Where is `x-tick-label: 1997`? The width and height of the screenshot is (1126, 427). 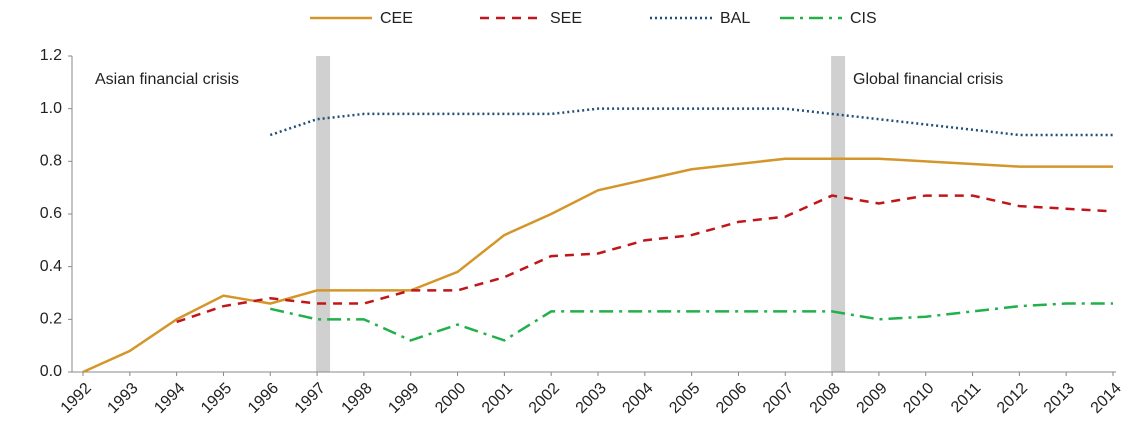
x-tick-label: 1997 is located at coordinates (310, 398).